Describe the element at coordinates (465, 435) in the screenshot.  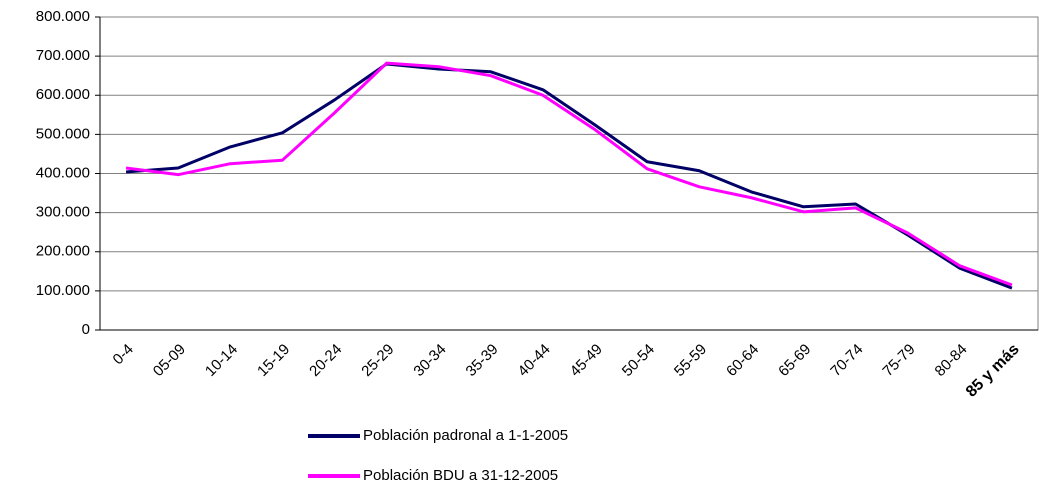
I see `legend-label: Población padronal a 1-1-2005` at that location.